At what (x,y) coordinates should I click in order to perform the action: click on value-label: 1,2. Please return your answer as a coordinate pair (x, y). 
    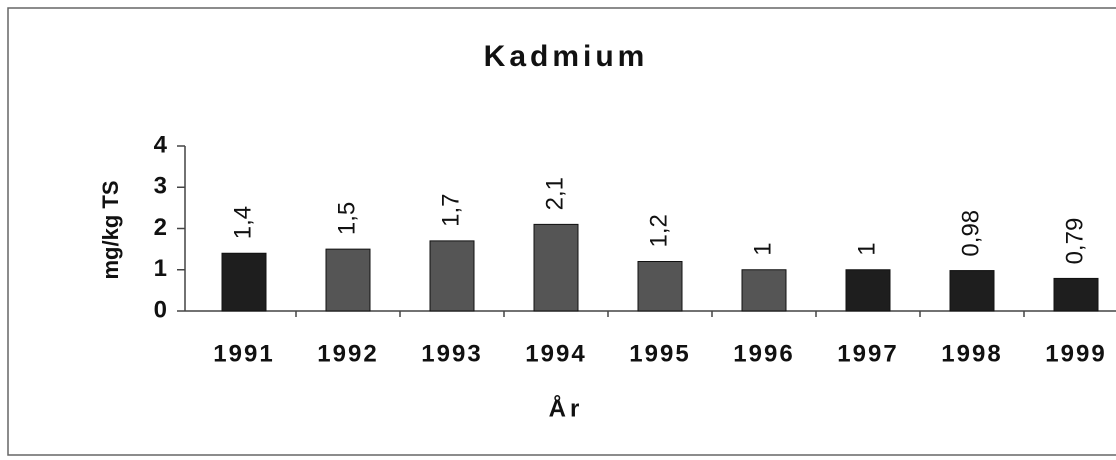
    Looking at the image, I should click on (658, 230).